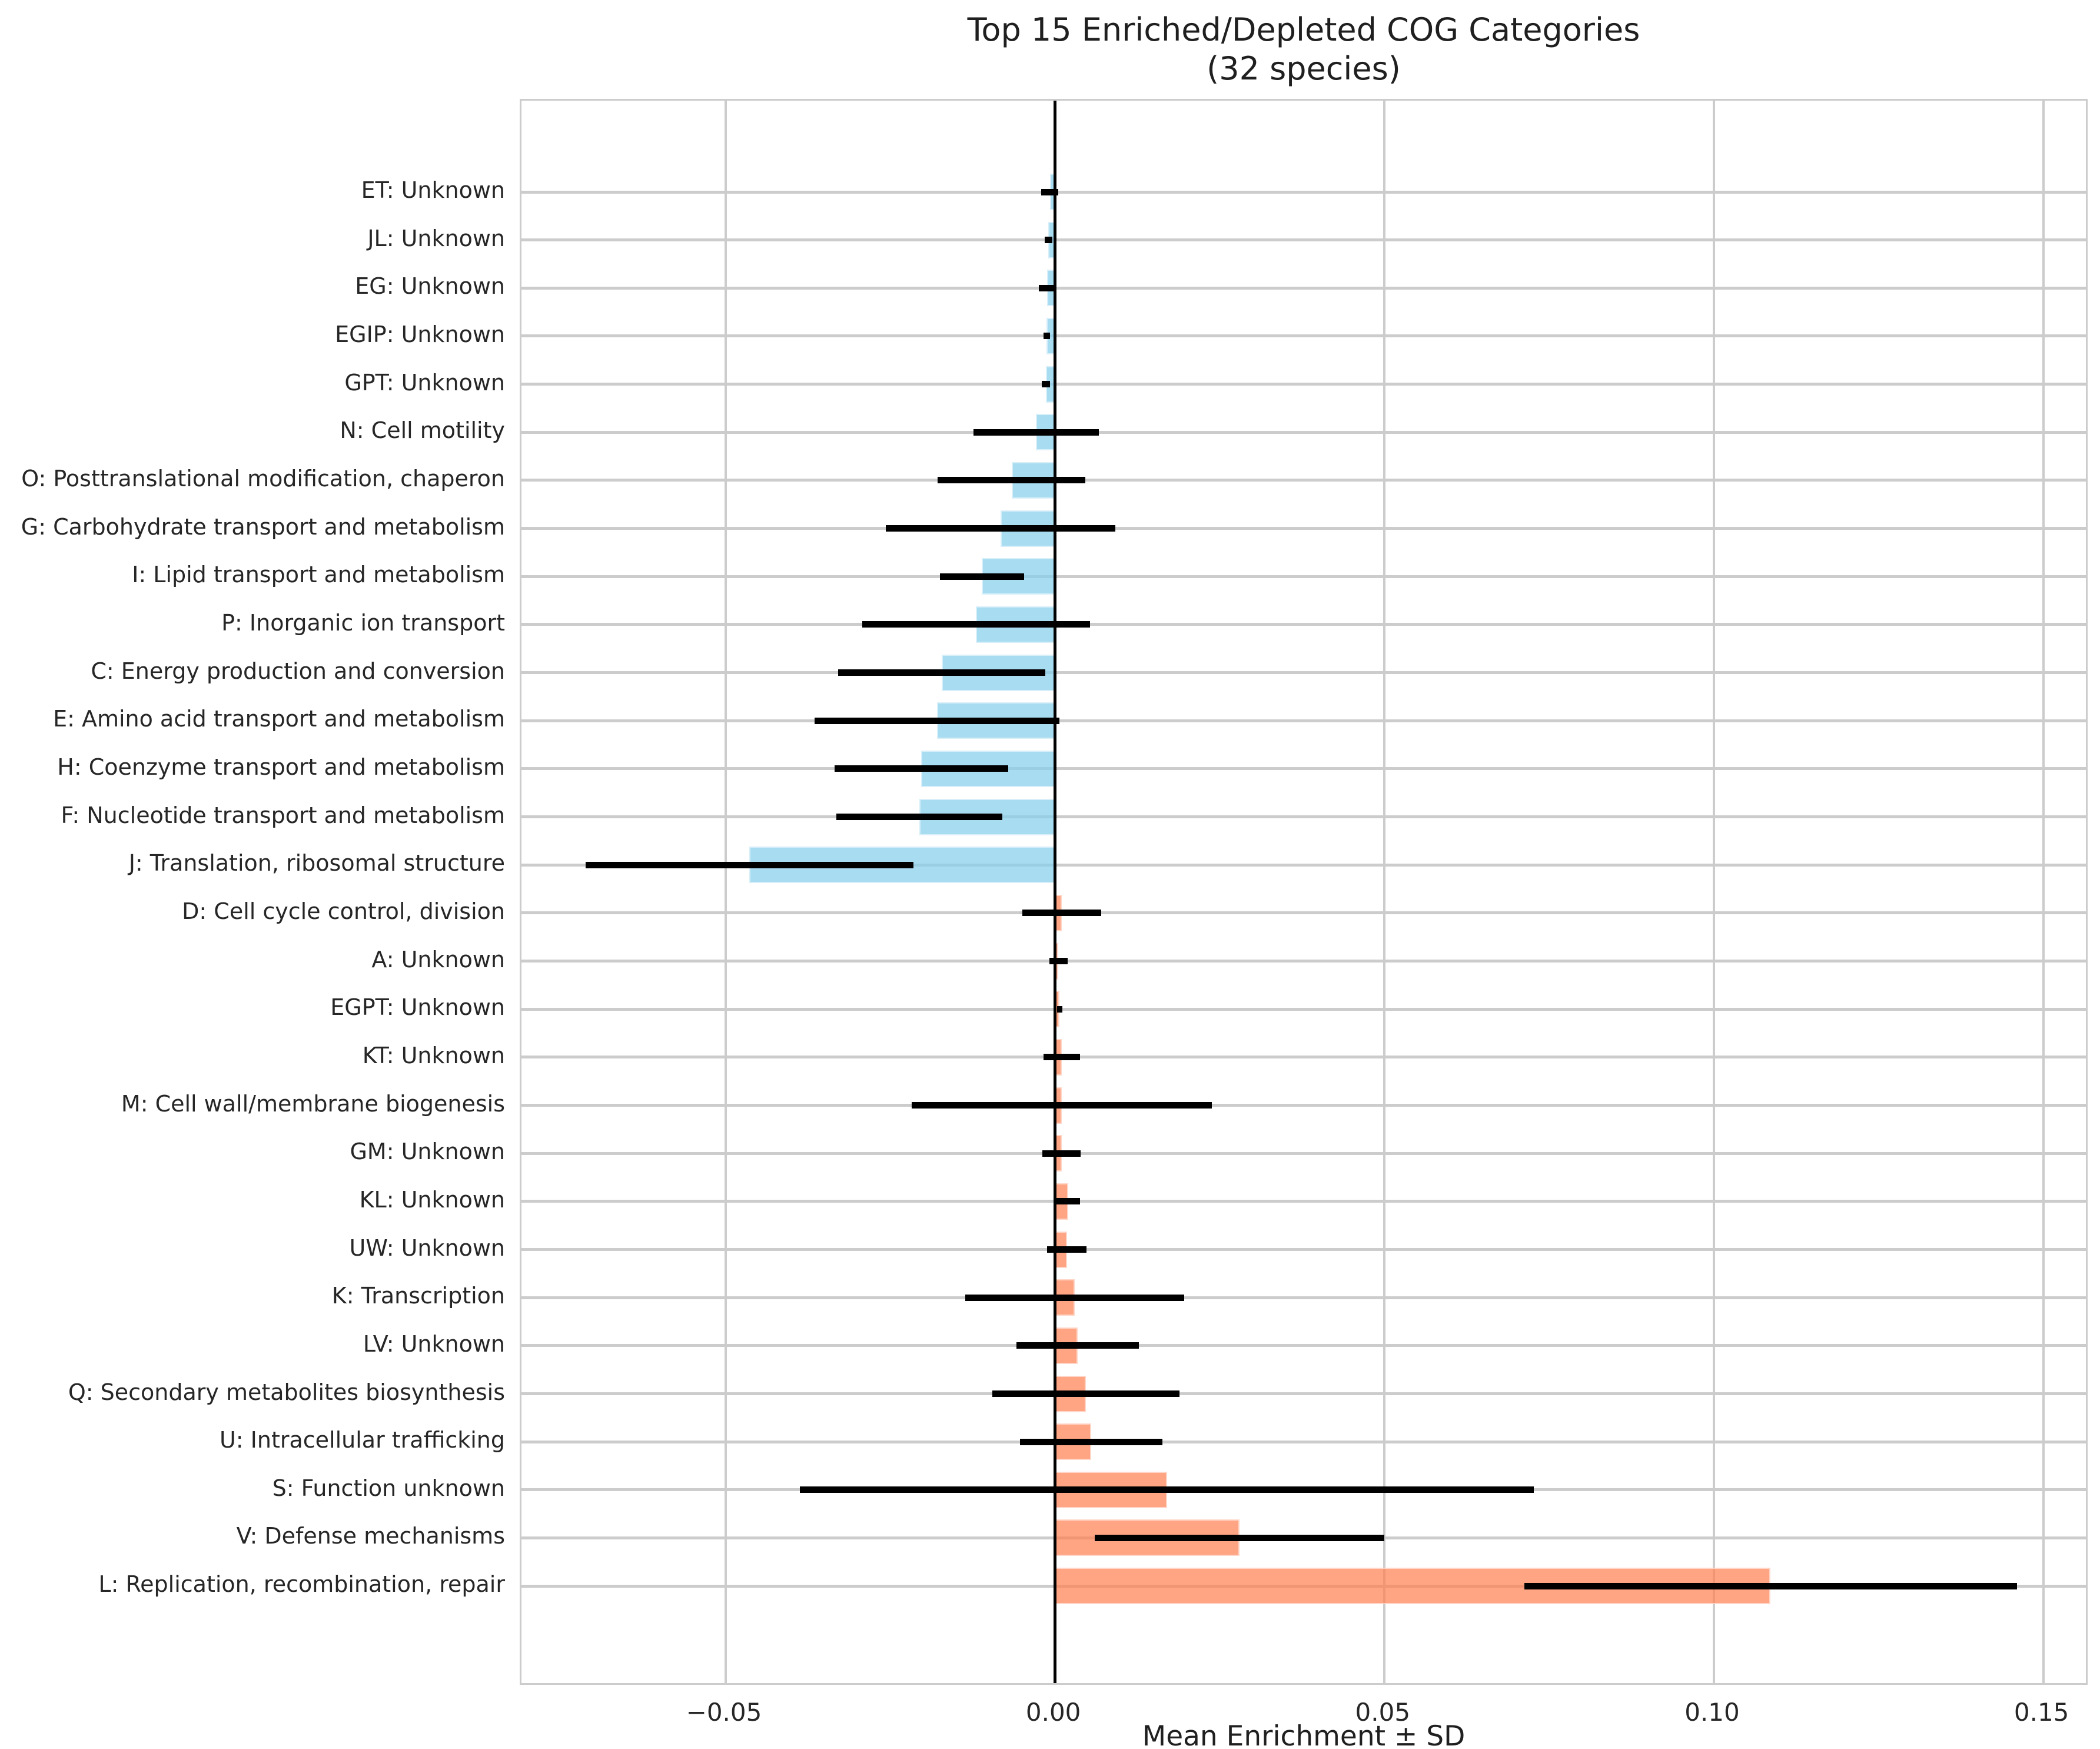  Describe the element at coordinates (363, 622) in the screenshot. I see `y-category-label: P: Inorganic ion transport` at that location.